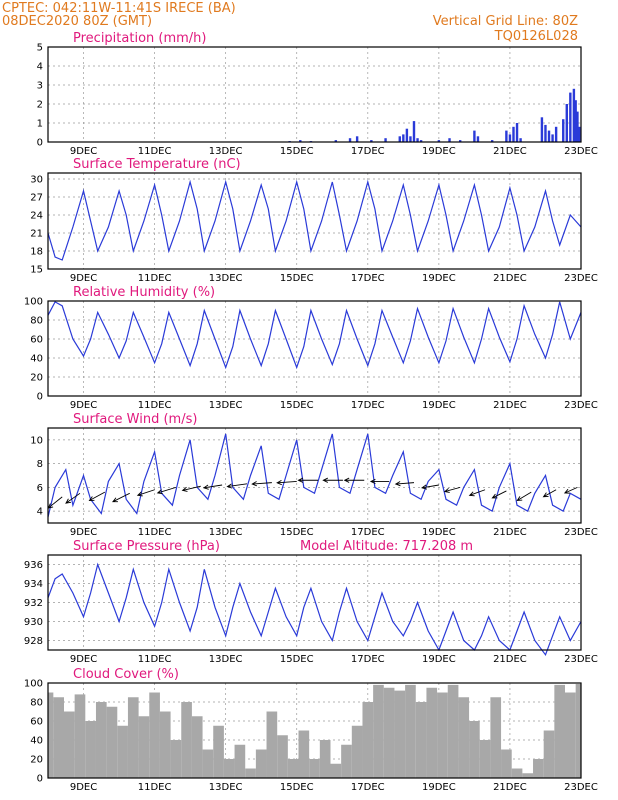  I want to click on ytick-label: 24, so click(36, 216).